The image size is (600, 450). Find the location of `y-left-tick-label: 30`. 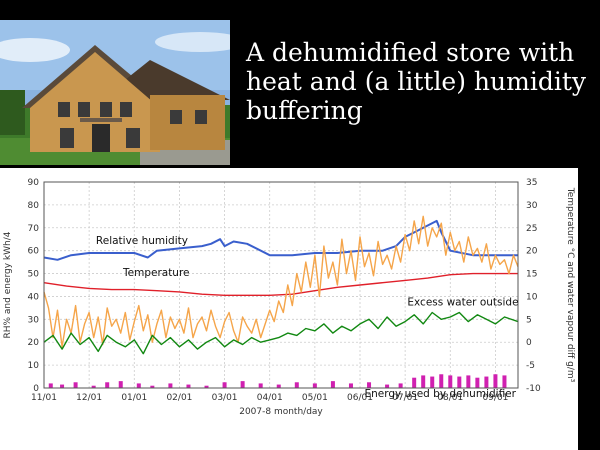

y-left-tick-label: 30 is located at coordinates (34, 320).